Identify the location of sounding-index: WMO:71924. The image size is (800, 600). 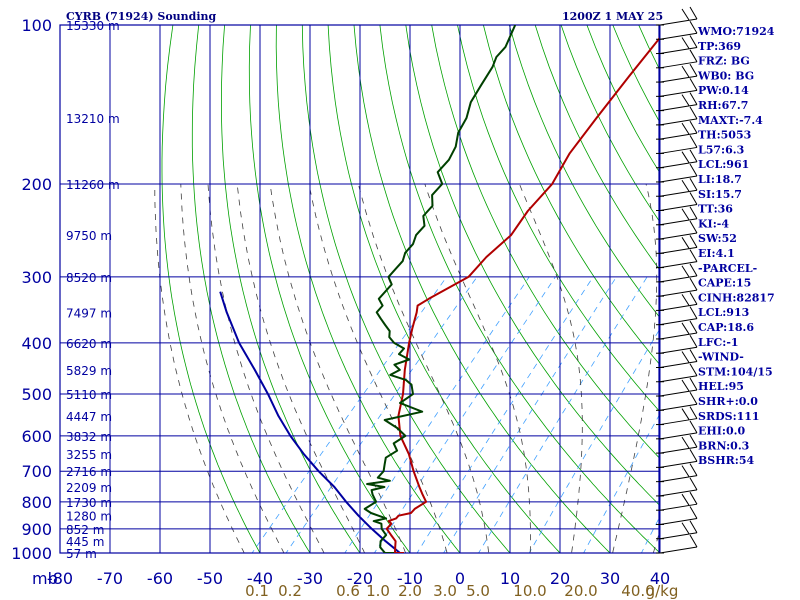
(736, 31).